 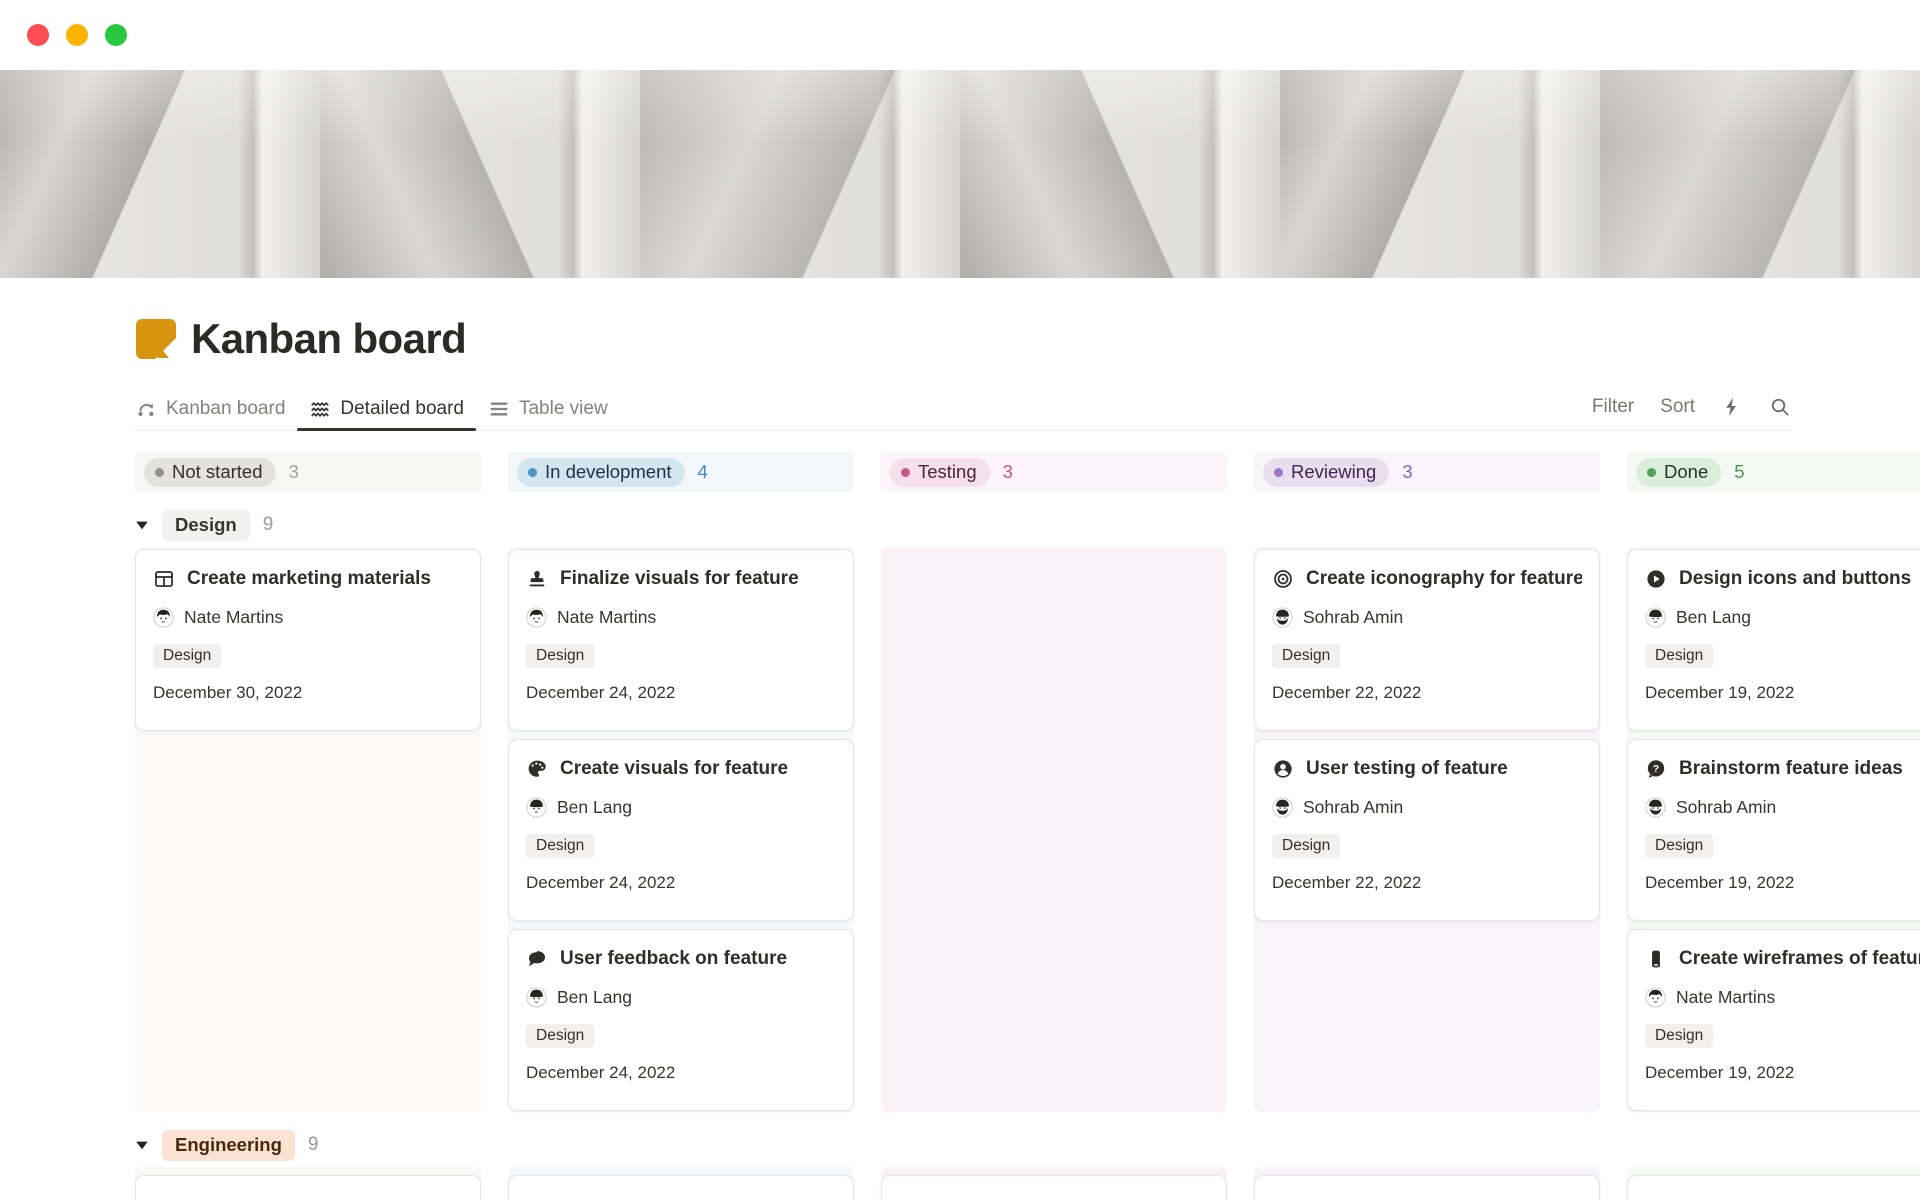 What do you see at coordinates (116, 35) in the screenshot?
I see `zoom-button` at bounding box center [116, 35].